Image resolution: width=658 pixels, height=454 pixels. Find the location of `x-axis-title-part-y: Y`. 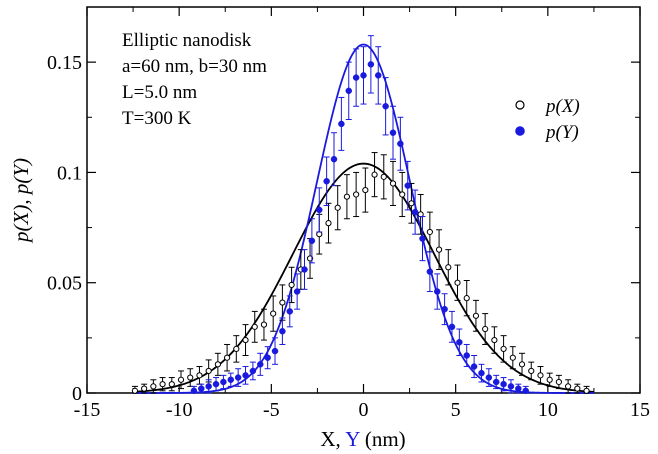

x-axis-title-part-y: Y is located at coordinates (352, 439).